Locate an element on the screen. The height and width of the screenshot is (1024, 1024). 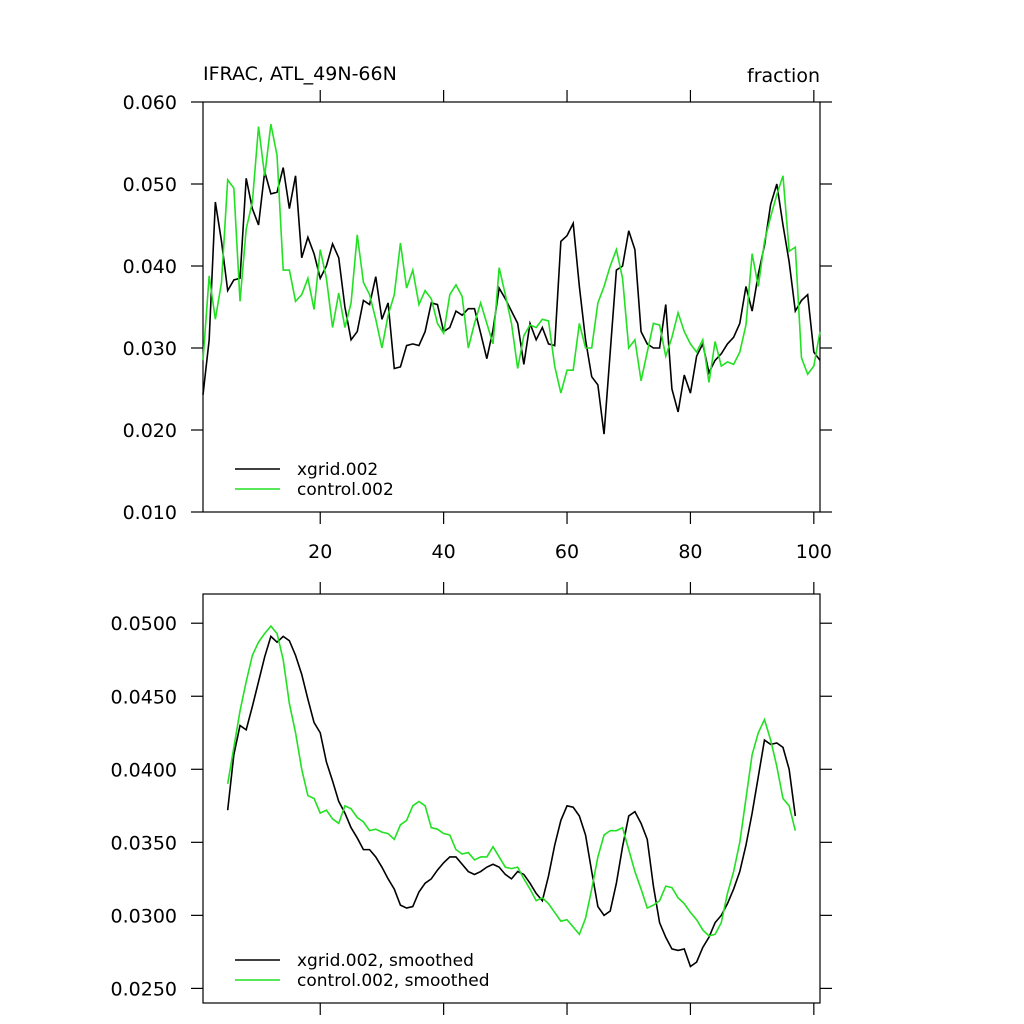
x-tick-label: 80 is located at coordinates (690, 552).